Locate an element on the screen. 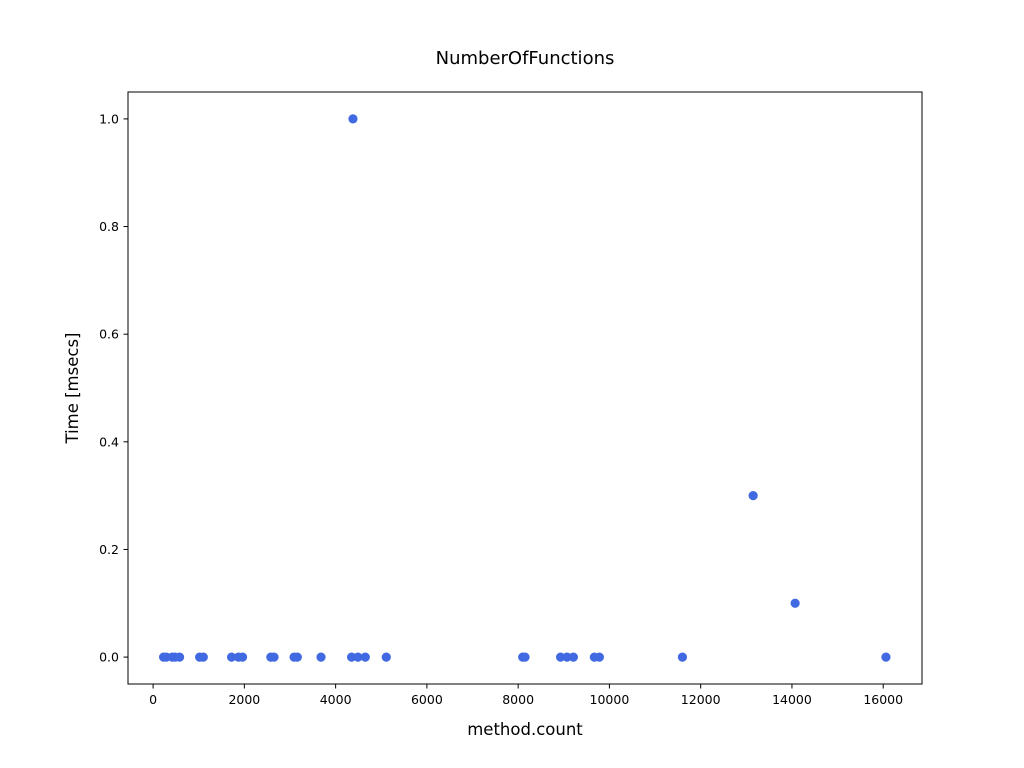  y-tick-label: 0.6 is located at coordinates (109, 334).